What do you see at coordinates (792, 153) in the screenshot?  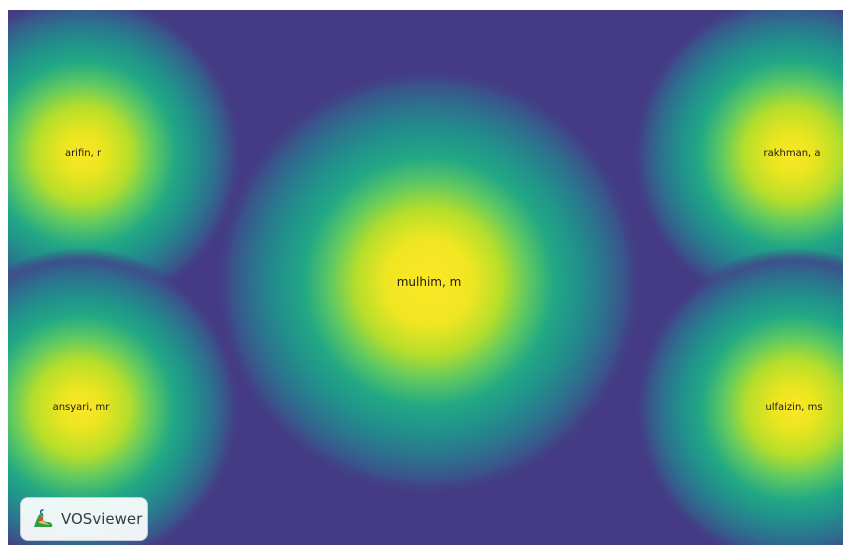 I see `node-label-rakhman: rakhman, a` at bounding box center [792, 153].